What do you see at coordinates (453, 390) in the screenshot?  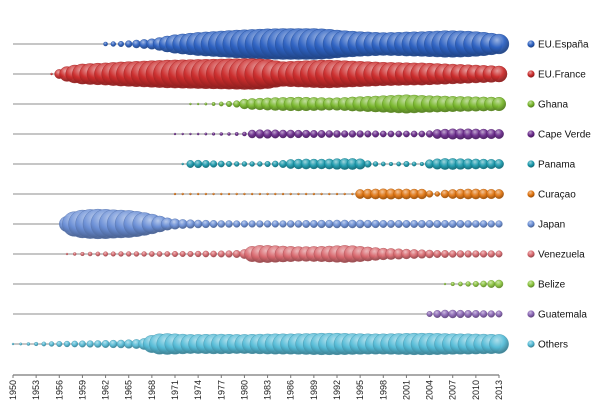 I see `x-tick-label: 2007` at bounding box center [453, 390].